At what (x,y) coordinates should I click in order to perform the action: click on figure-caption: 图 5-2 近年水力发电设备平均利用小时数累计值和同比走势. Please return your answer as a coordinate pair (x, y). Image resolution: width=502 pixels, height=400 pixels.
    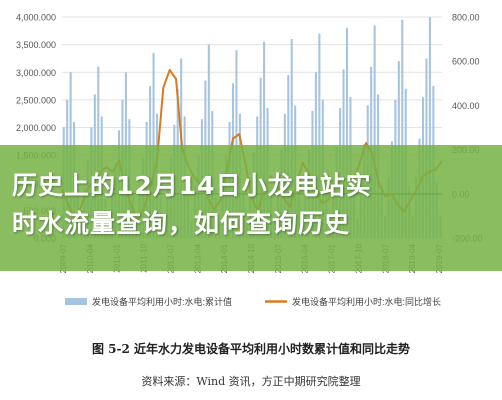
    Looking at the image, I should click on (251, 349).